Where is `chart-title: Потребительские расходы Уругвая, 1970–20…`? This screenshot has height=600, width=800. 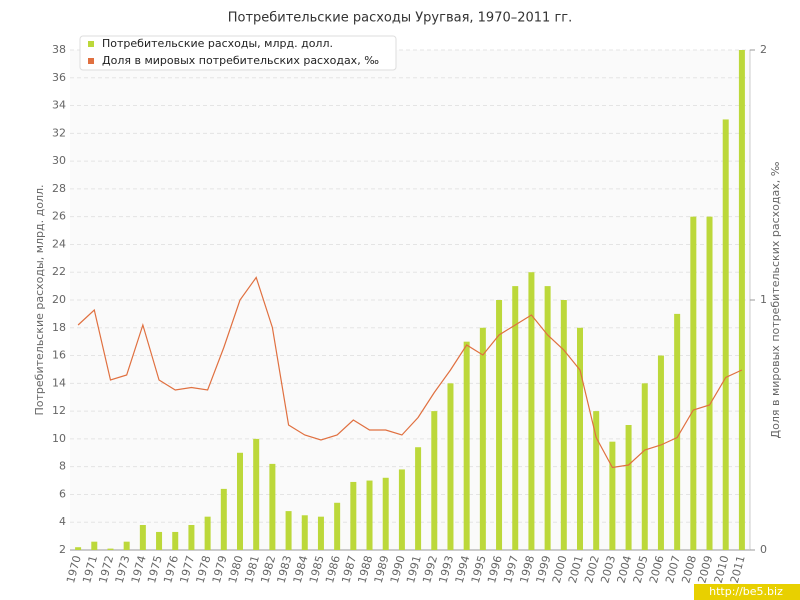
chart-title: Потребительские расходы Уругвая, 1970–20… is located at coordinates (400, 18).